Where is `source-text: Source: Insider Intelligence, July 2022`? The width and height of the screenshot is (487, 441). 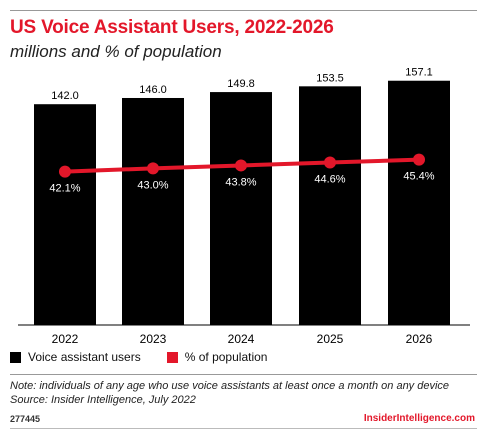
source-text: Source: Insider Intelligence, July 2022 is located at coordinates (103, 400).